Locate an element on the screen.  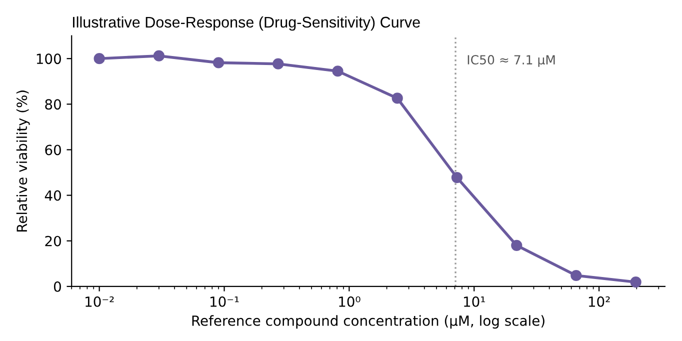
x-tick-label: 10⁻² is located at coordinates (100, 301).